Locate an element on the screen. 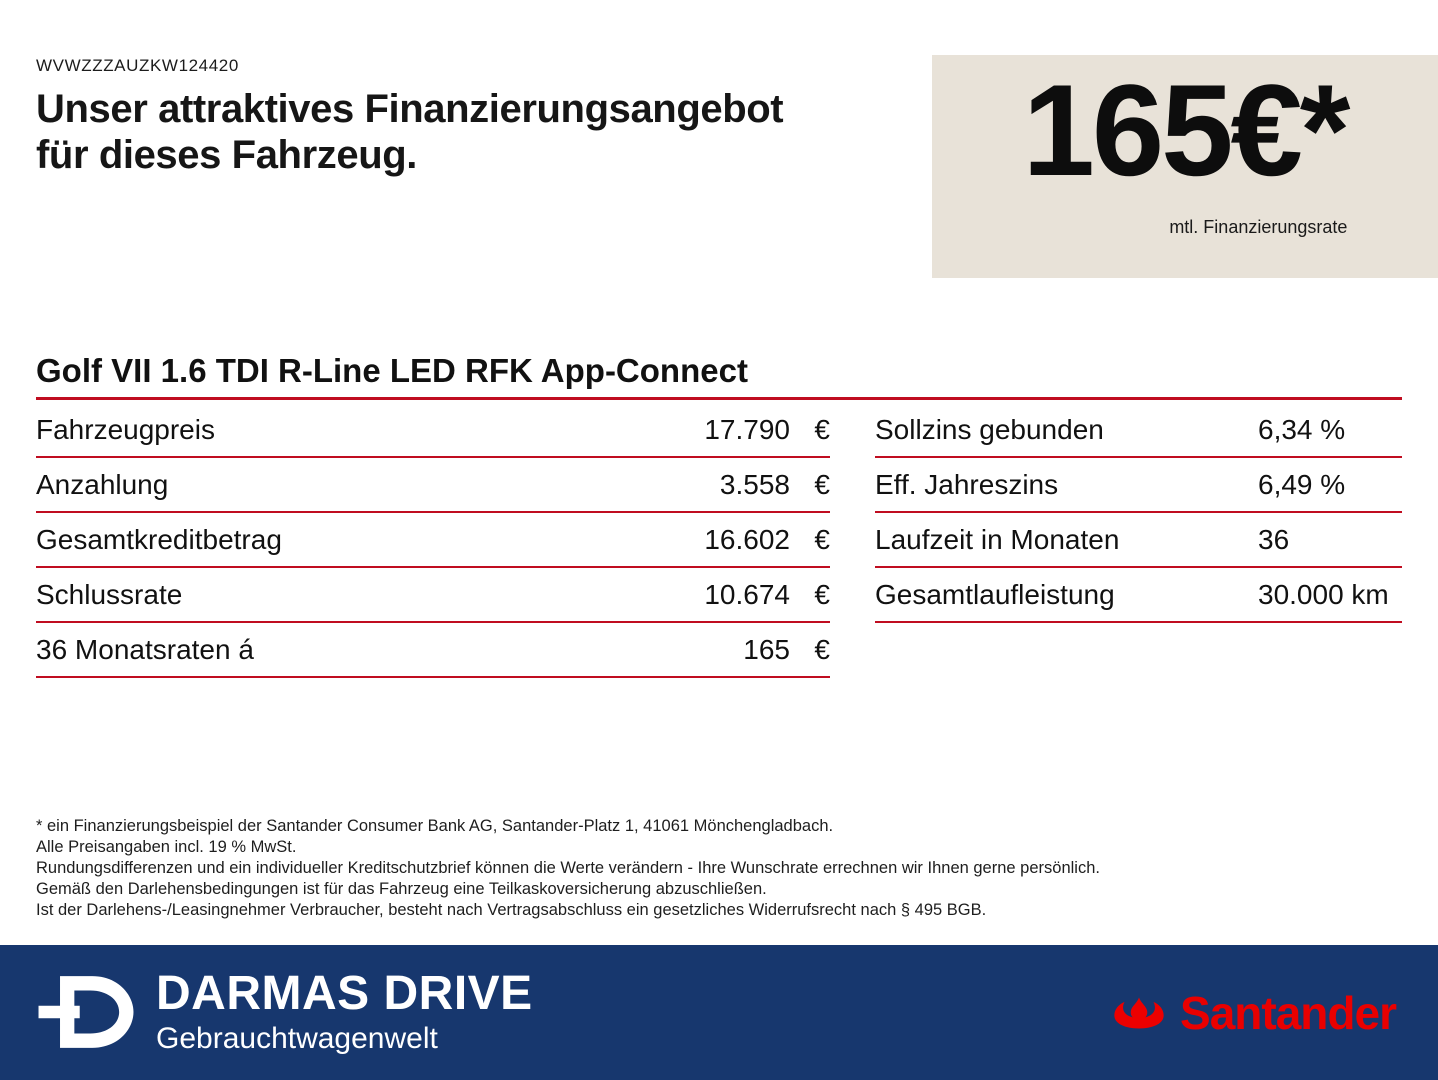 The width and height of the screenshot is (1438, 1080). row-value: 17.790 is located at coordinates (747, 429).